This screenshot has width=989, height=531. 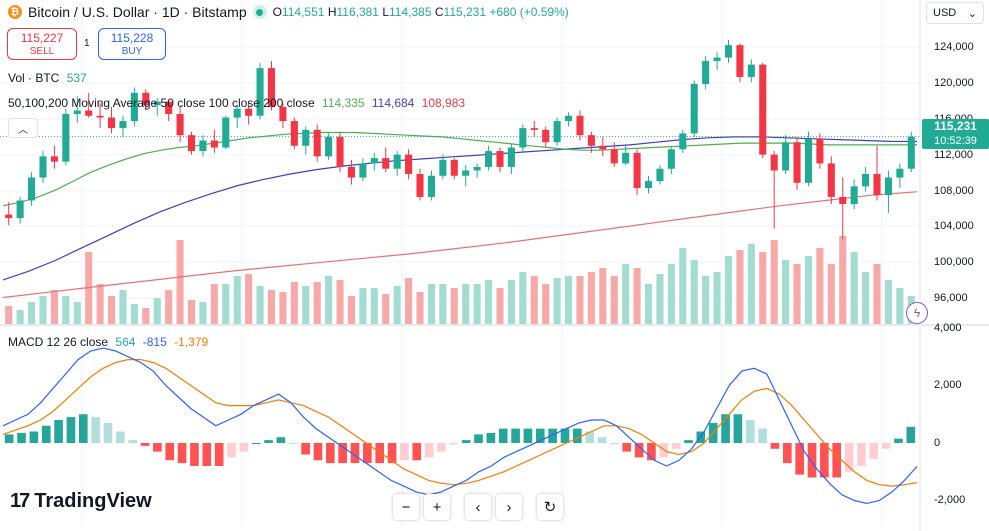 I want to click on buy-button: 115,228 BUY, so click(x=132, y=44).